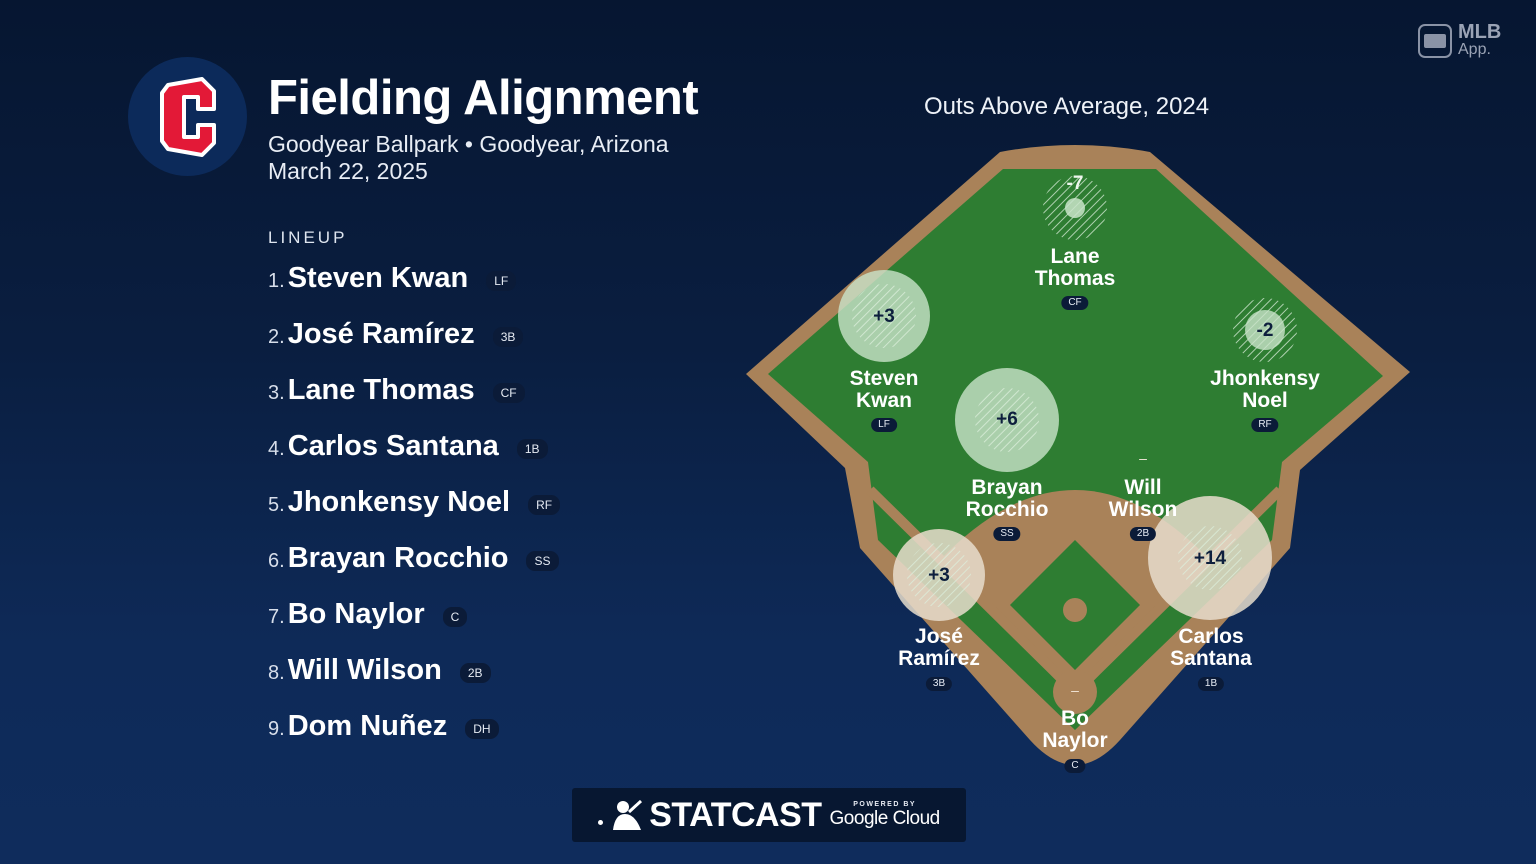  I want to click on position-badge: 1B, so click(532, 449).